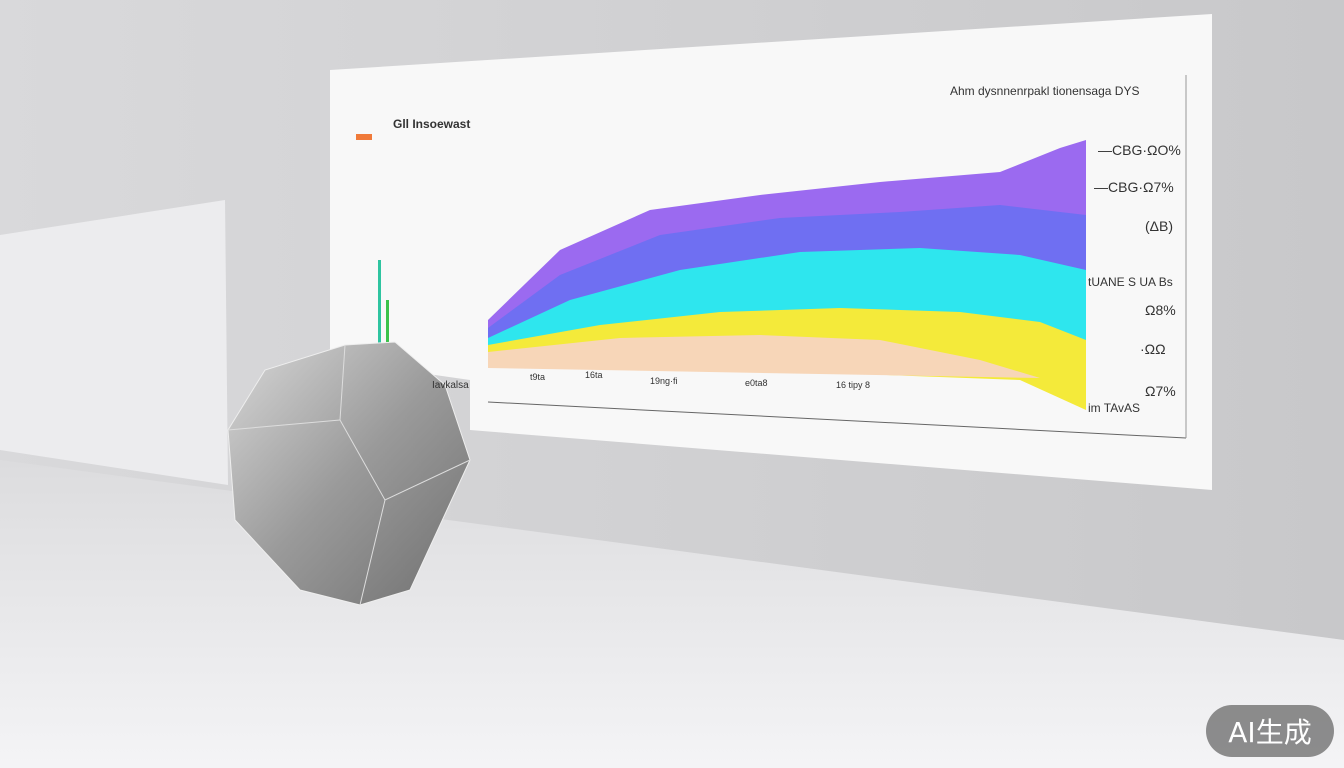  What do you see at coordinates (364, 137) in the screenshot?
I see `legend-swatch` at bounding box center [364, 137].